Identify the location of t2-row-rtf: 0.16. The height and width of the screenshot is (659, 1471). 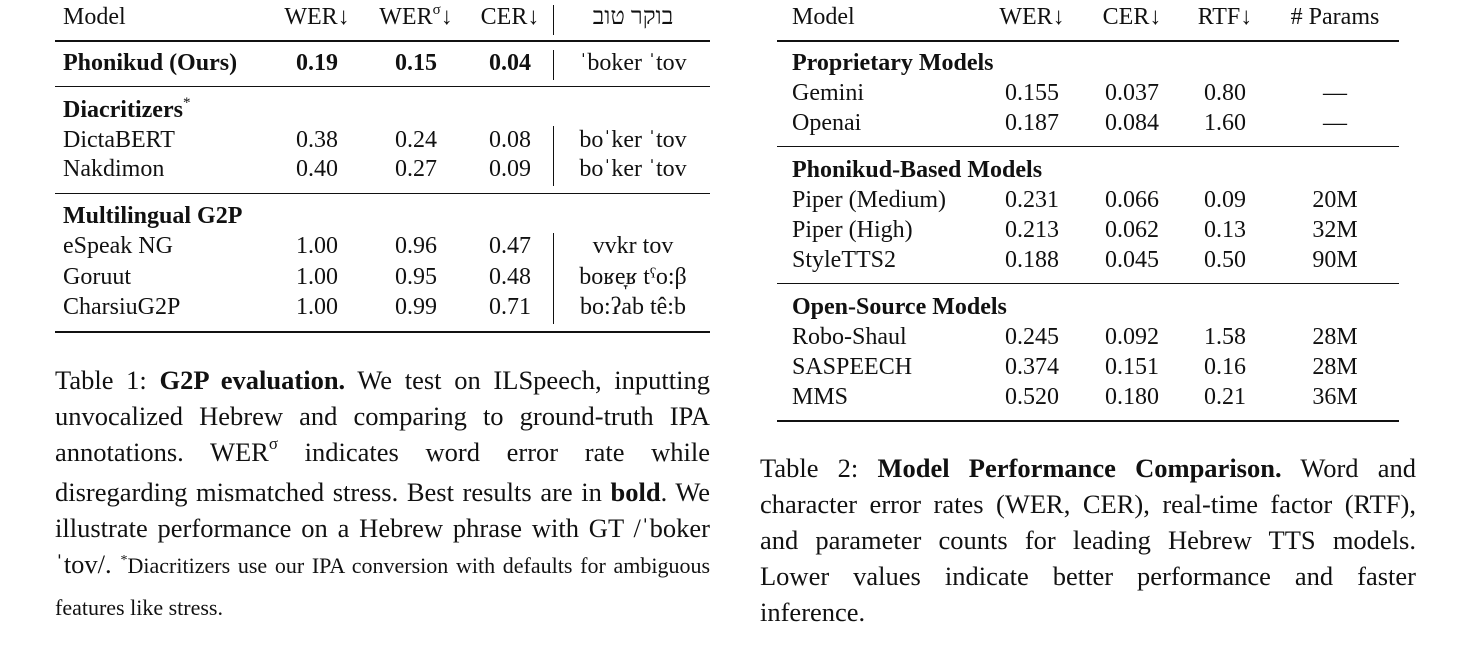
(1225, 367).